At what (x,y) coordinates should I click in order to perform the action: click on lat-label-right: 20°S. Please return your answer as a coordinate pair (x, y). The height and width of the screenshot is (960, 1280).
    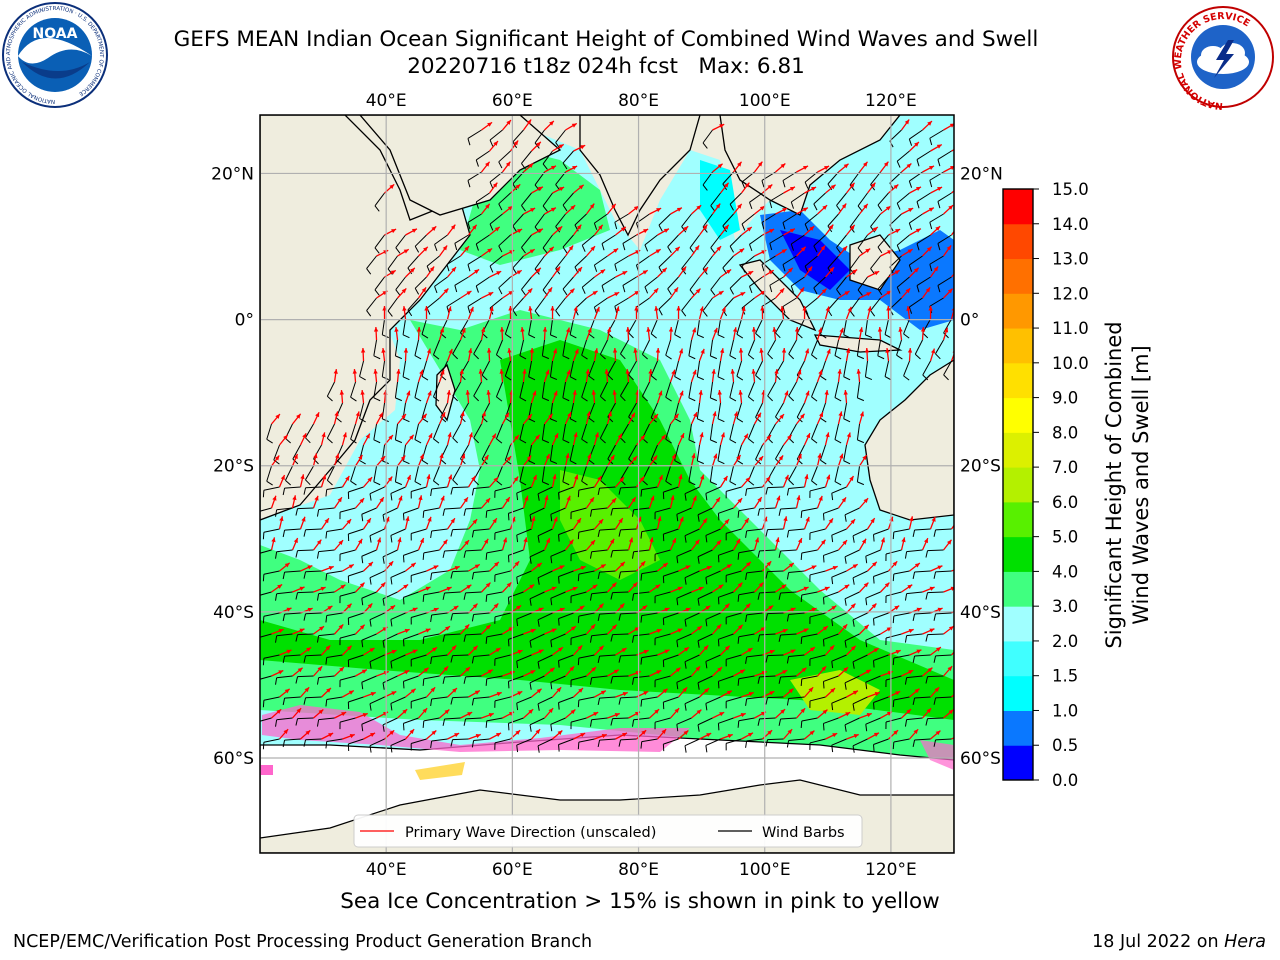
    Looking at the image, I should click on (980, 467).